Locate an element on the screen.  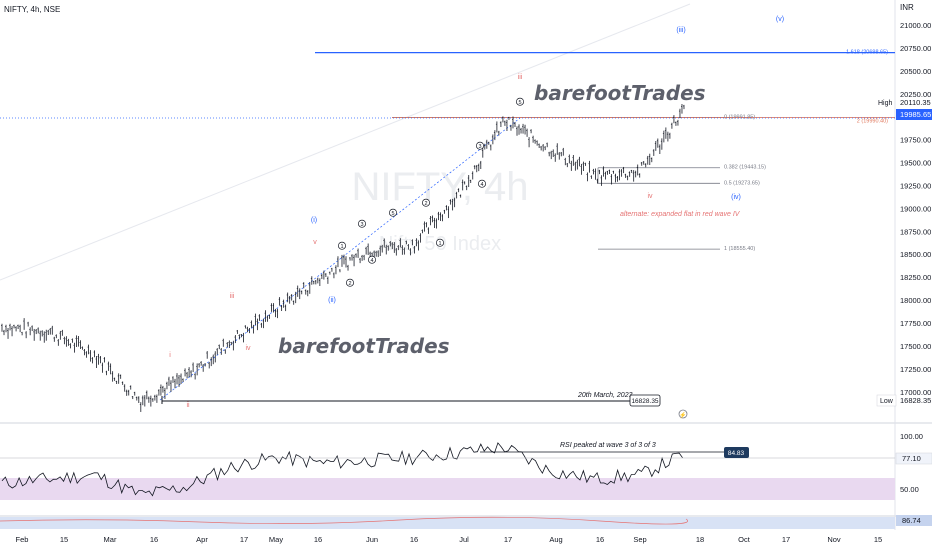
fib-level-label: 1 (18555.40) is located at coordinates (739, 249).